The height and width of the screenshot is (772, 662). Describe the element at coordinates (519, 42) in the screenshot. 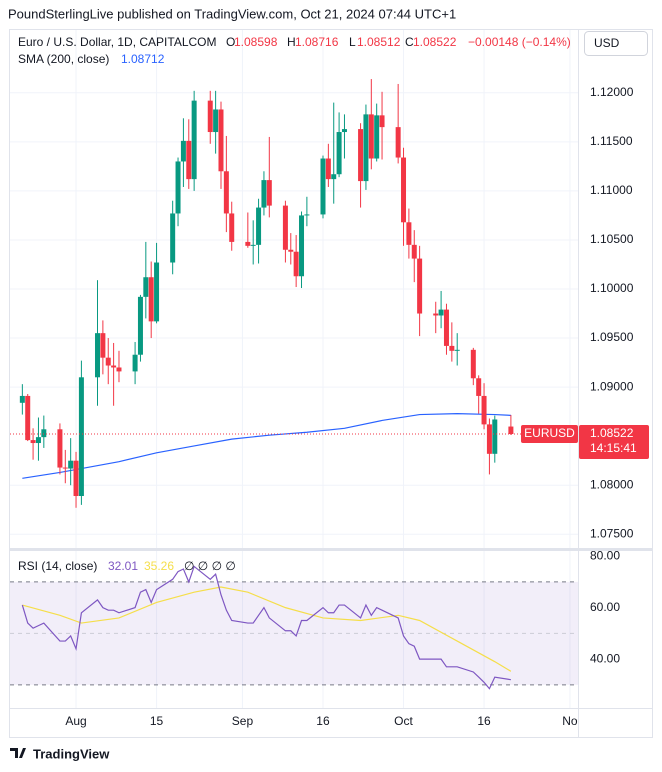

I see `legend-change: −0.00148 (−0.14%)` at that location.